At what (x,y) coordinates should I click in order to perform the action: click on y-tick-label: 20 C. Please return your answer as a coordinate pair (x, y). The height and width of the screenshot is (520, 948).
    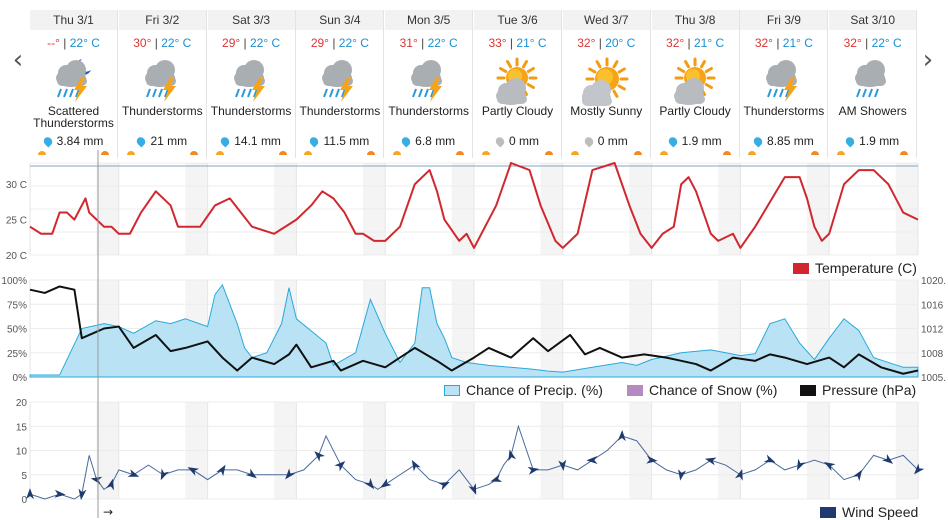
    Looking at the image, I should click on (16, 256).